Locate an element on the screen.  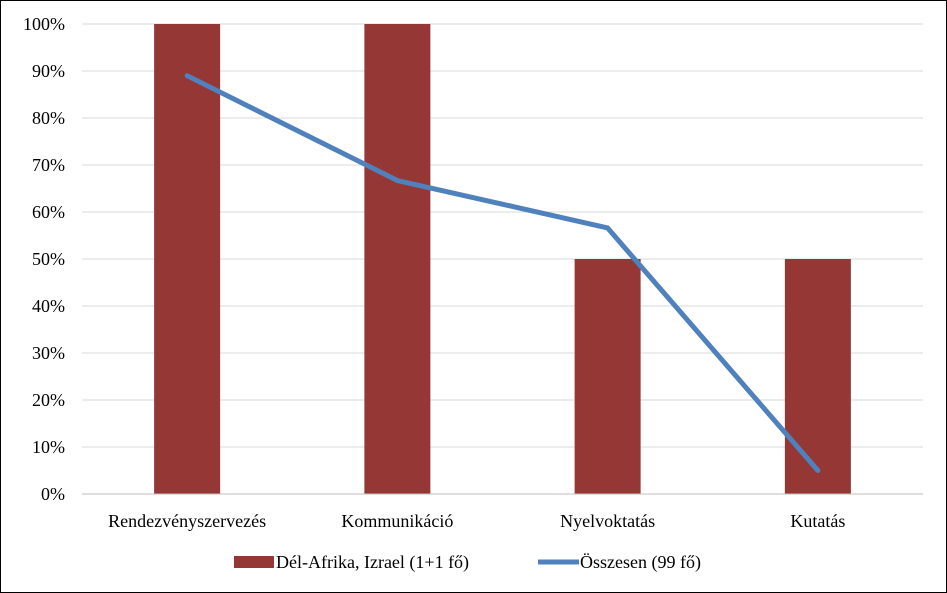
y-tick-label: 50% is located at coordinates (48, 259).